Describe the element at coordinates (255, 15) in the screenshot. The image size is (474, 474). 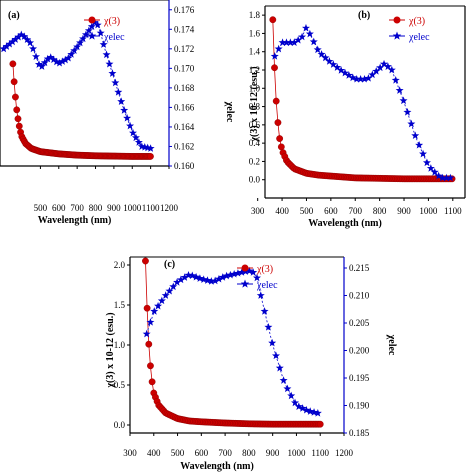
I see `y-tick-label: 1.8` at that location.